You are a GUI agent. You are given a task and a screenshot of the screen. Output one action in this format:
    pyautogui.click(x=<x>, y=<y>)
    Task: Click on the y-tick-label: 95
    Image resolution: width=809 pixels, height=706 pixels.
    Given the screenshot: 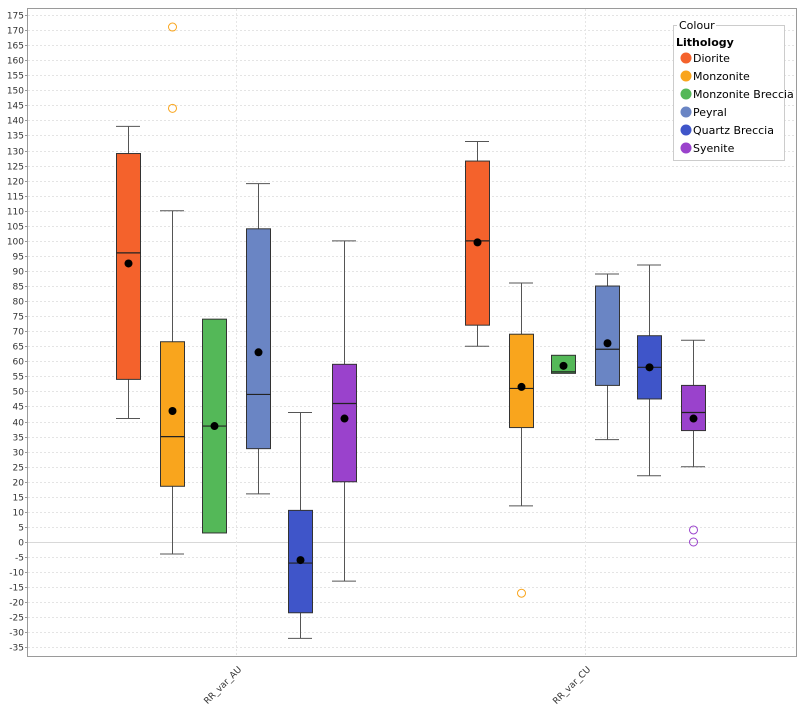 What is the action you would take?
    pyautogui.click(x=18, y=258)
    